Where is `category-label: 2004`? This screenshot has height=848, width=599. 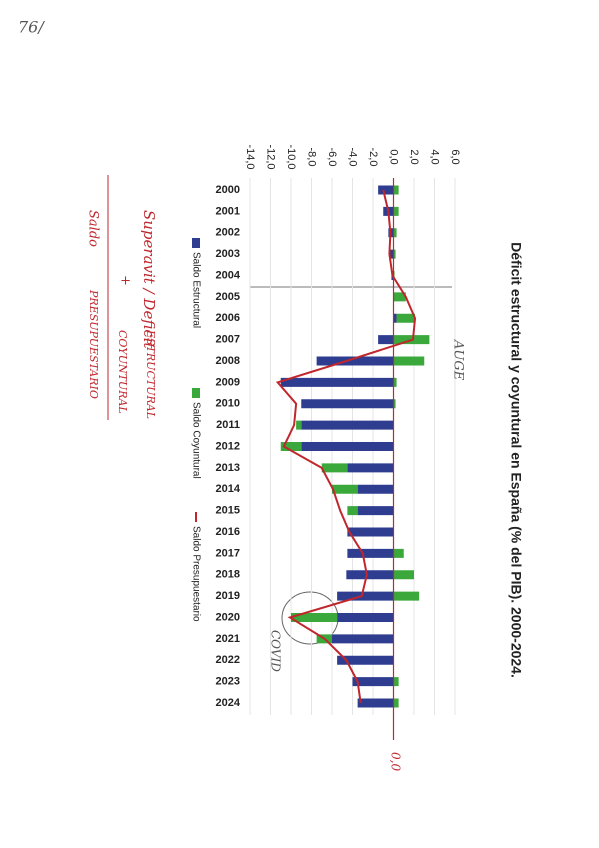
category-label: 2004 is located at coordinates (228, 275).